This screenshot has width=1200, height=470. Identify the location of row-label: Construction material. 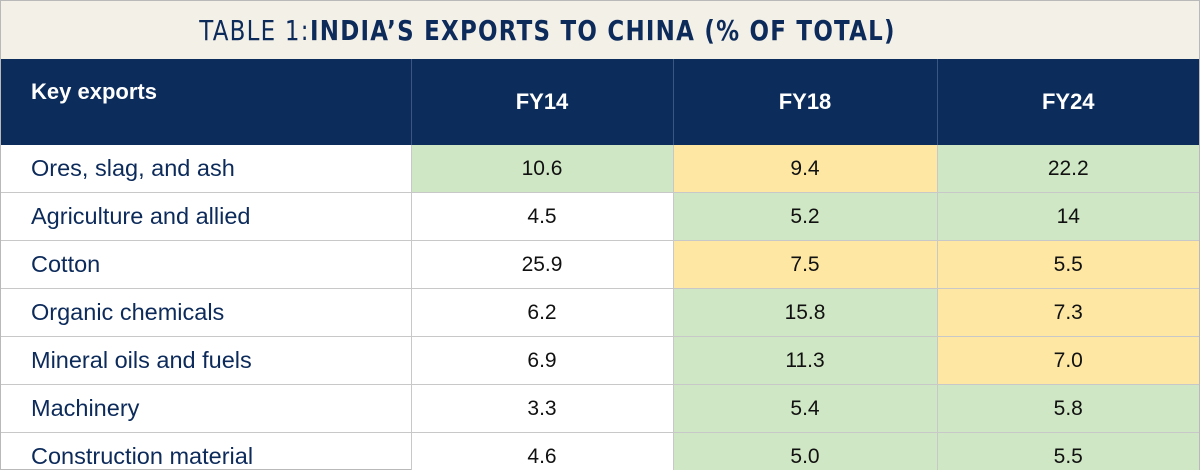
(206, 451).